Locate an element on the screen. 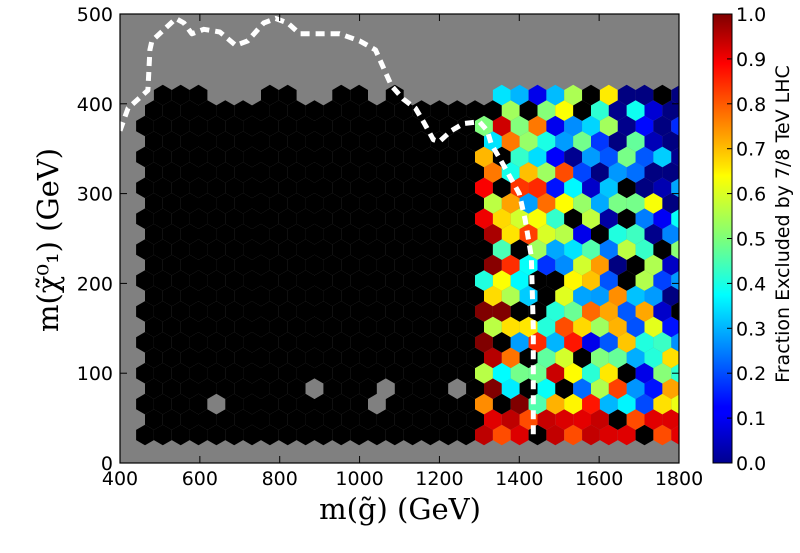 The image size is (800, 553). x-tick-label: 1200 is located at coordinates (439, 479).